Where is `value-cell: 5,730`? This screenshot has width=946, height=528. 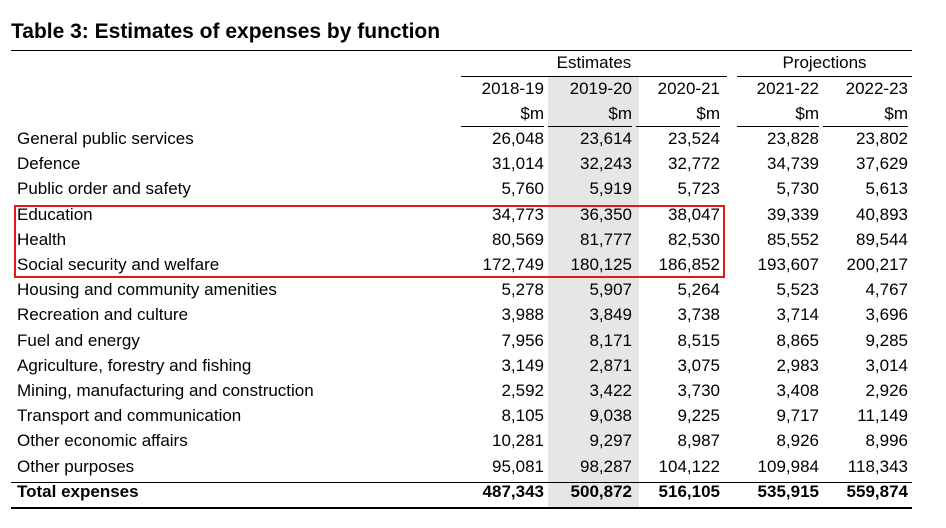
value-cell: 5,730 is located at coordinates (797, 189).